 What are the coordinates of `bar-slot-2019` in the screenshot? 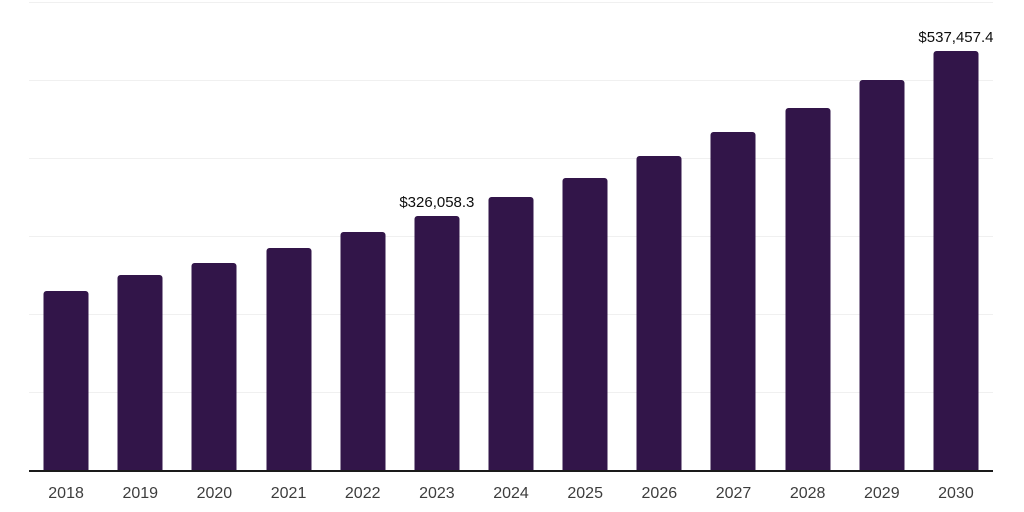 It's located at (140, 236).